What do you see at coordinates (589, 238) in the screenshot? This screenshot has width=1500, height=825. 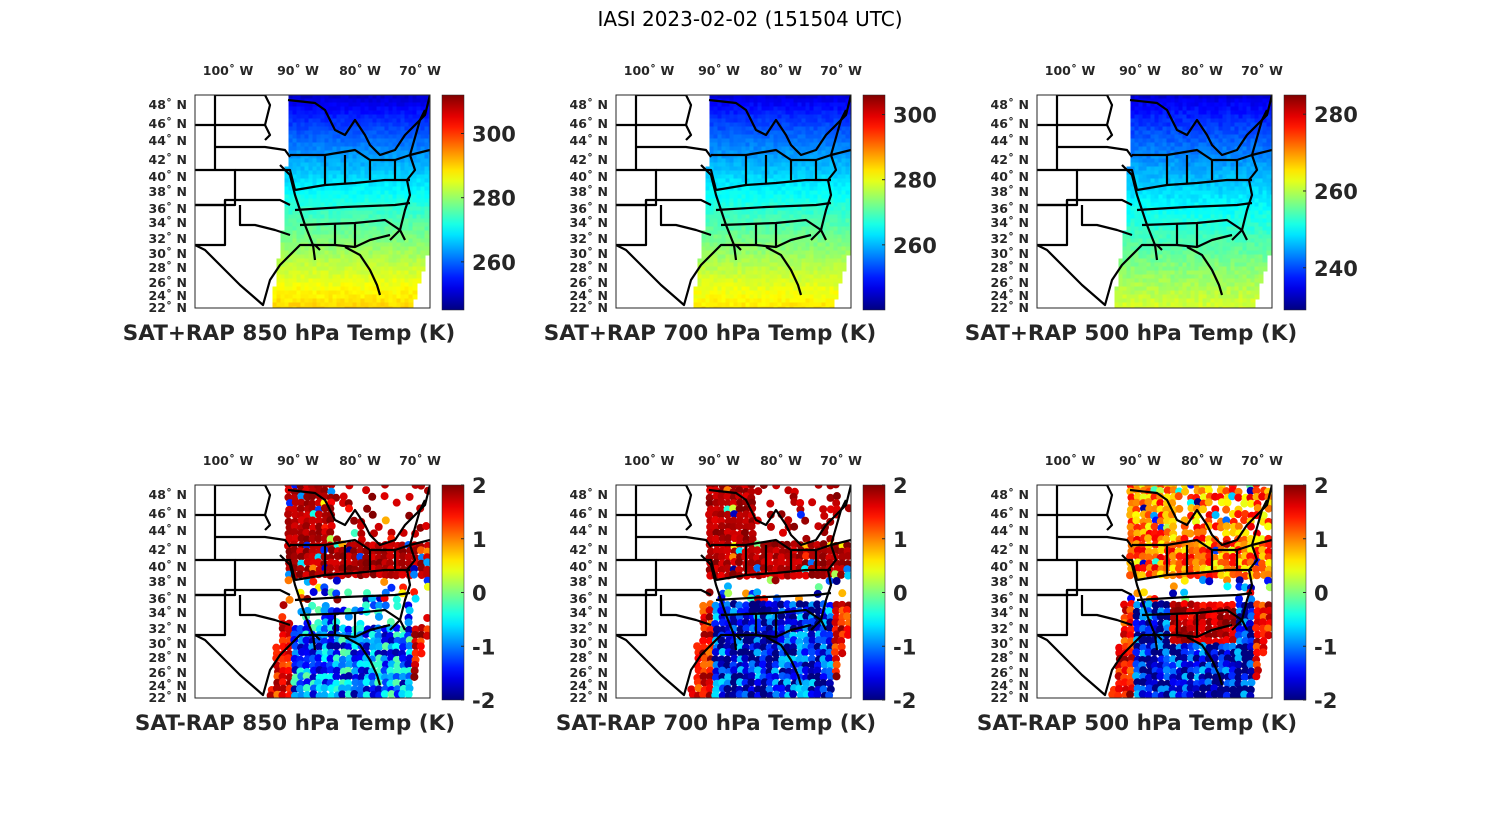 I see `lat-tick-label: 32˚ N` at bounding box center [589, 238].